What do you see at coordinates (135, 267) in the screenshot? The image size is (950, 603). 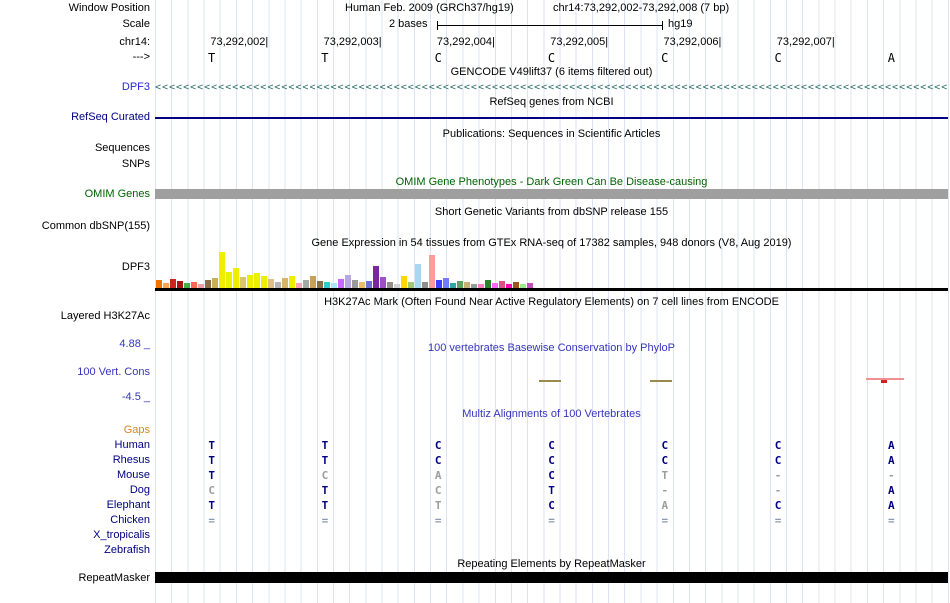 I see `gtex-gene-label: DPF3` at bounding box center [135, 267].